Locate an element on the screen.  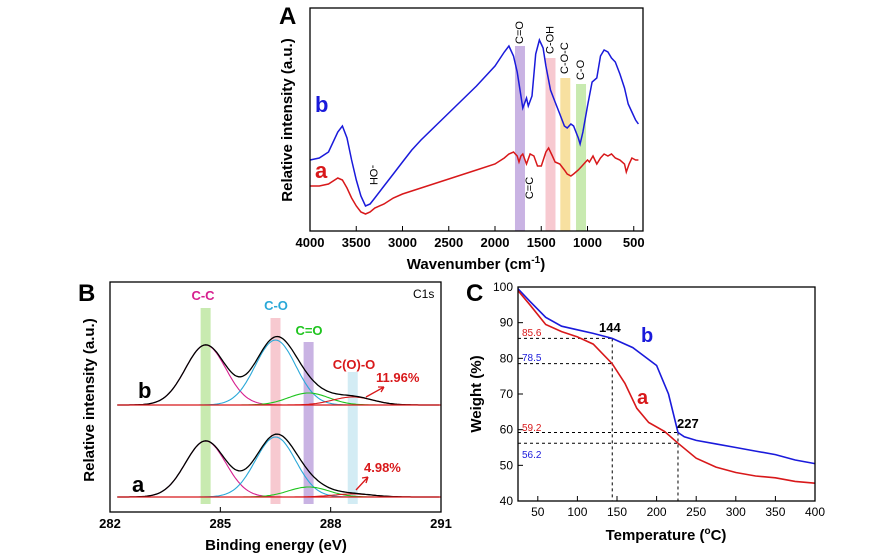
panel-c-reference-lines is located at coordinates (598, 419).